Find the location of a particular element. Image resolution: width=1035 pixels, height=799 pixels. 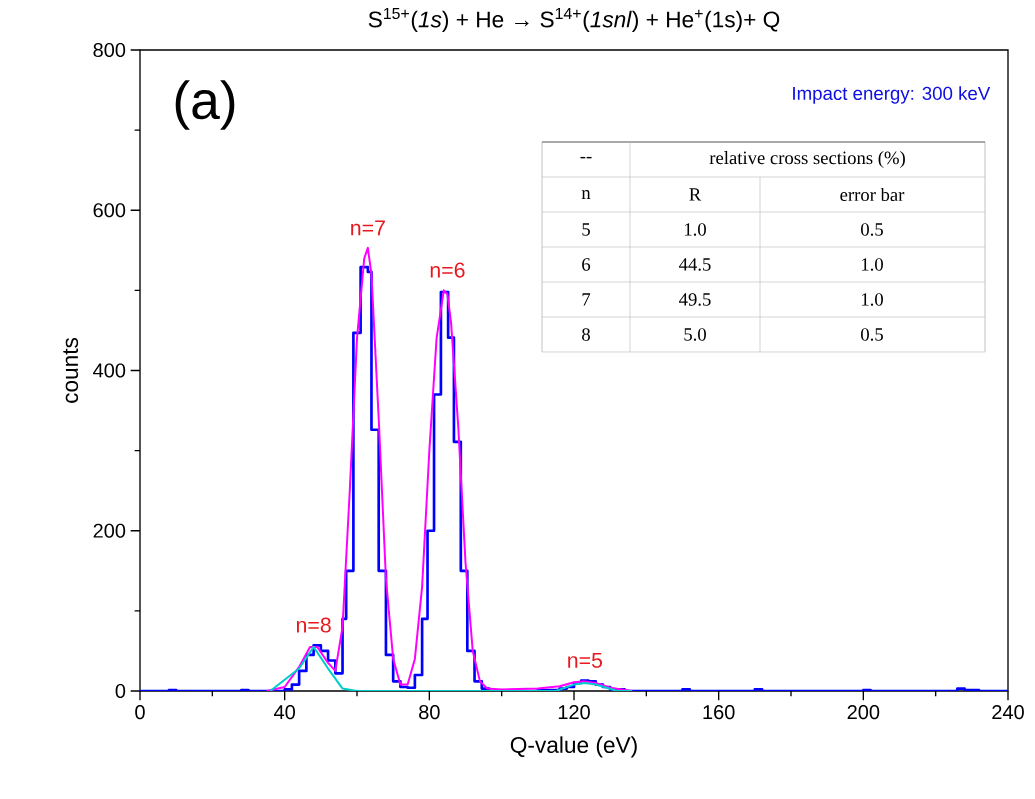

y-tick-label: 400 is located at coordinates (109, 370).